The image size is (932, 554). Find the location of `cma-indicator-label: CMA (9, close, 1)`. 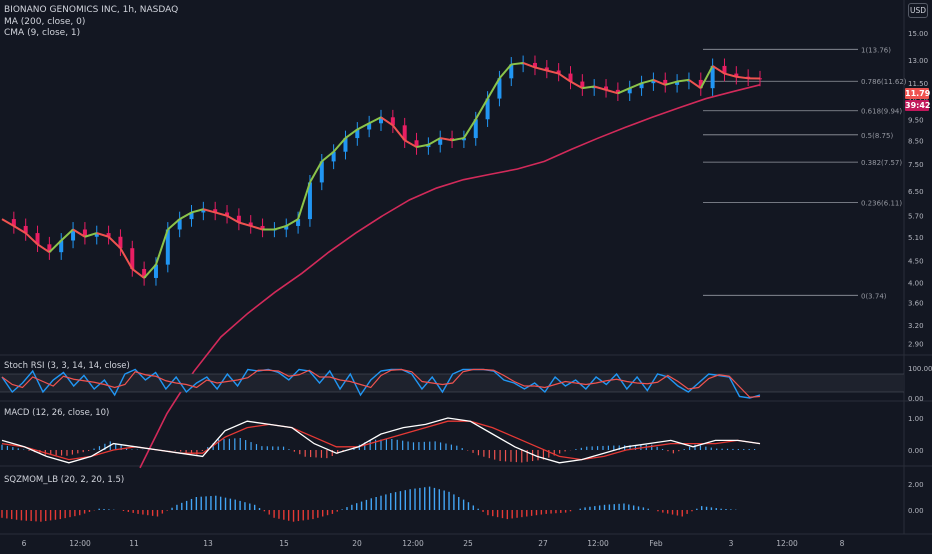

cma-indicator-label: CMA (9, close, 1) is located at coordinates (42, 33).